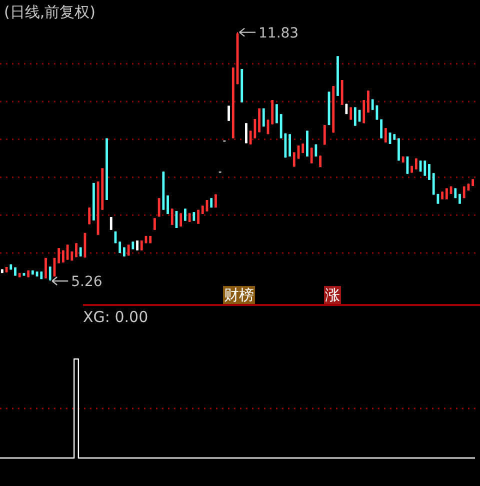  What do you see at coordinates (86, 282) in the screenshot?
I see `annotation: 5.26` at bounding box center [86, 282].